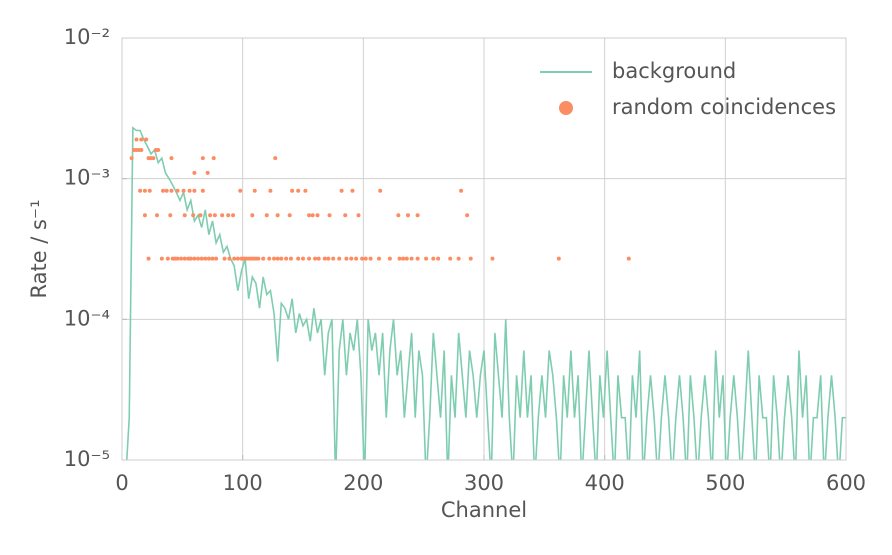  What do you see at coordinates (846, 483) in the screenshot?
I see `x-tick-label: 600` at bounding box center [846, 483].